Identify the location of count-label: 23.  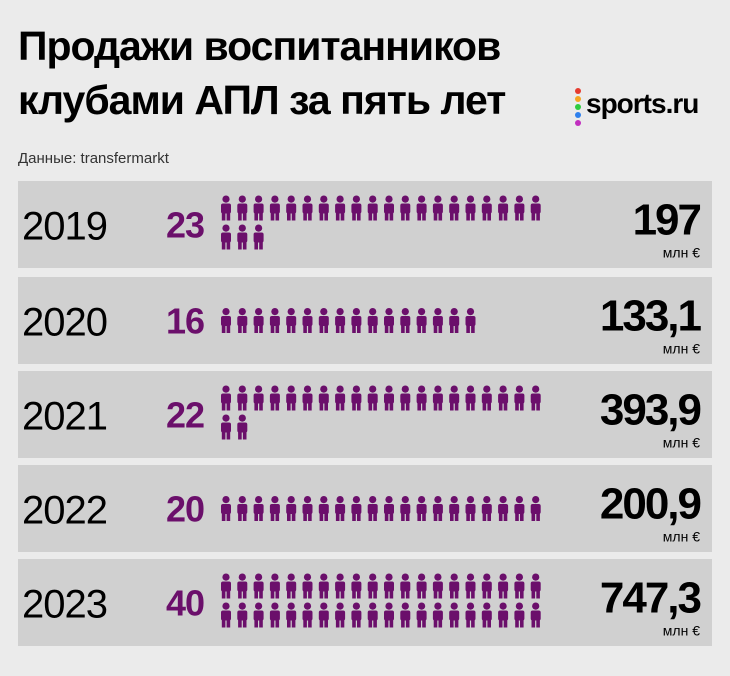
(185, 225).